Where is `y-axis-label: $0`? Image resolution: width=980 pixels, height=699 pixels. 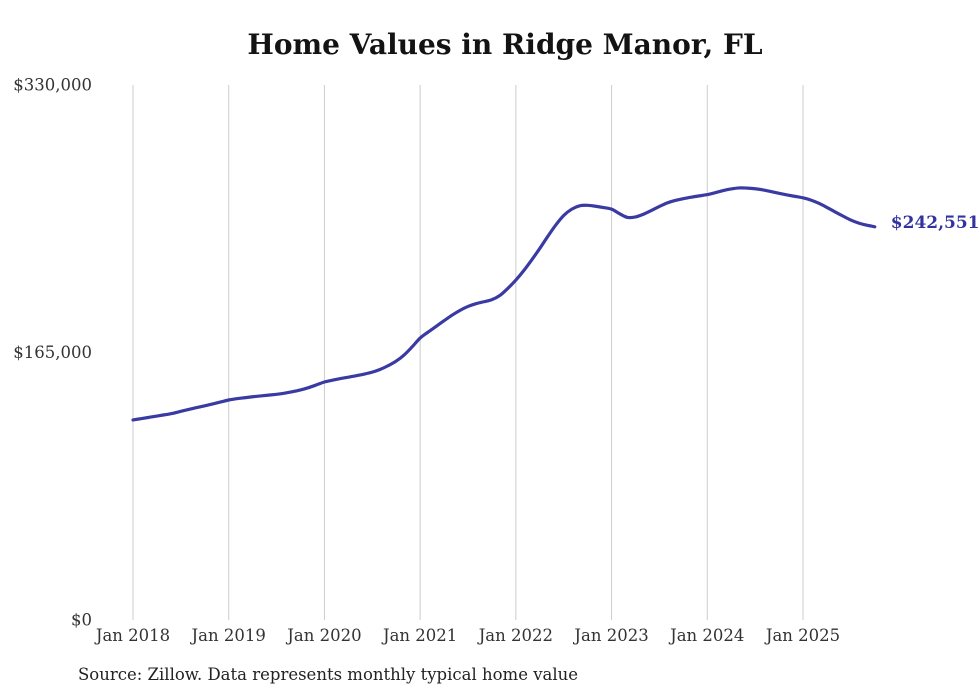 y-axis-label: $0 is located at coordinates (81, 620).